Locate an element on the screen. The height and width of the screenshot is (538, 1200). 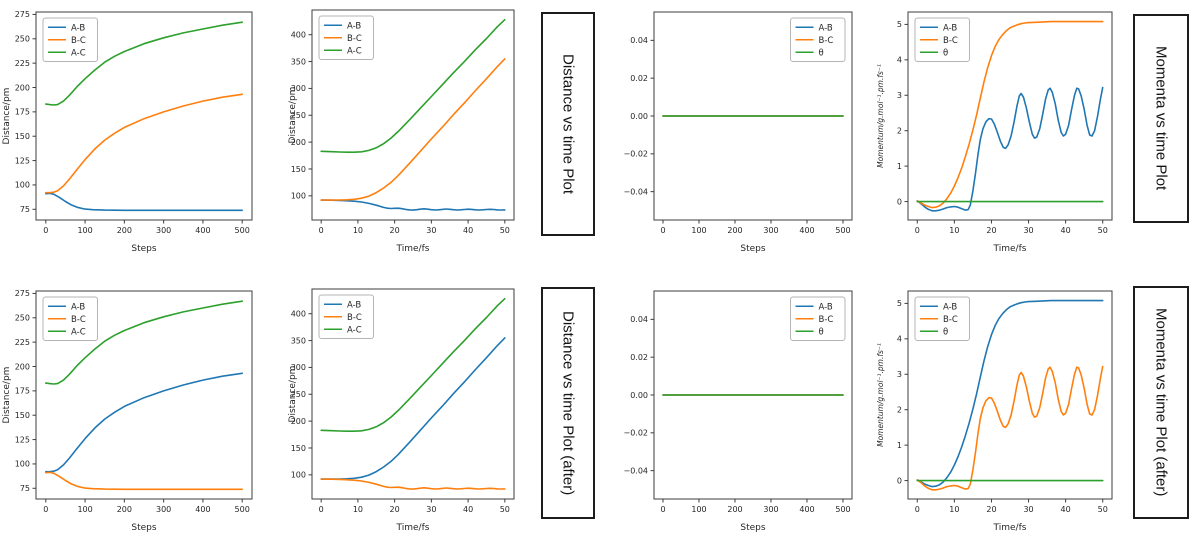
x-tick-label: 30 is located at coordinates (1028, 509).